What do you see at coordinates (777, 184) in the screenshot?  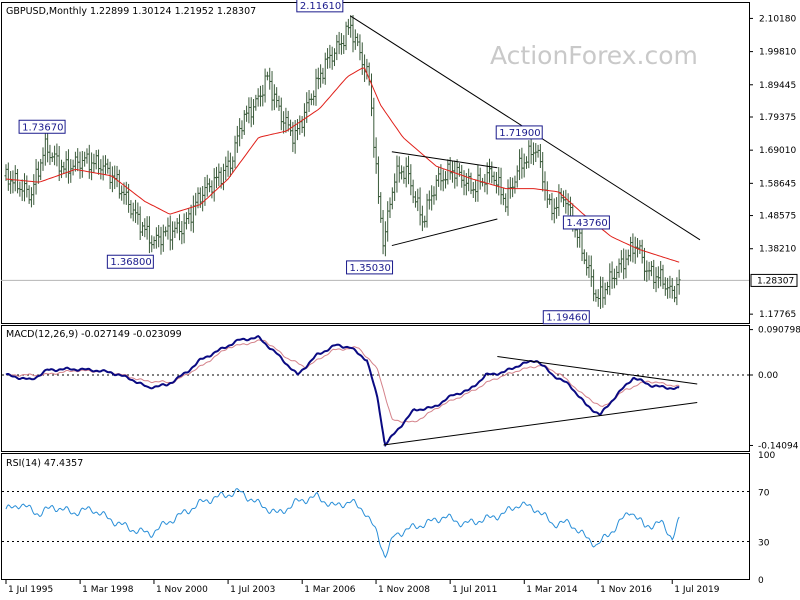 I see `price-y-tick-label: 1.58645` at bounding box center [777, 184].